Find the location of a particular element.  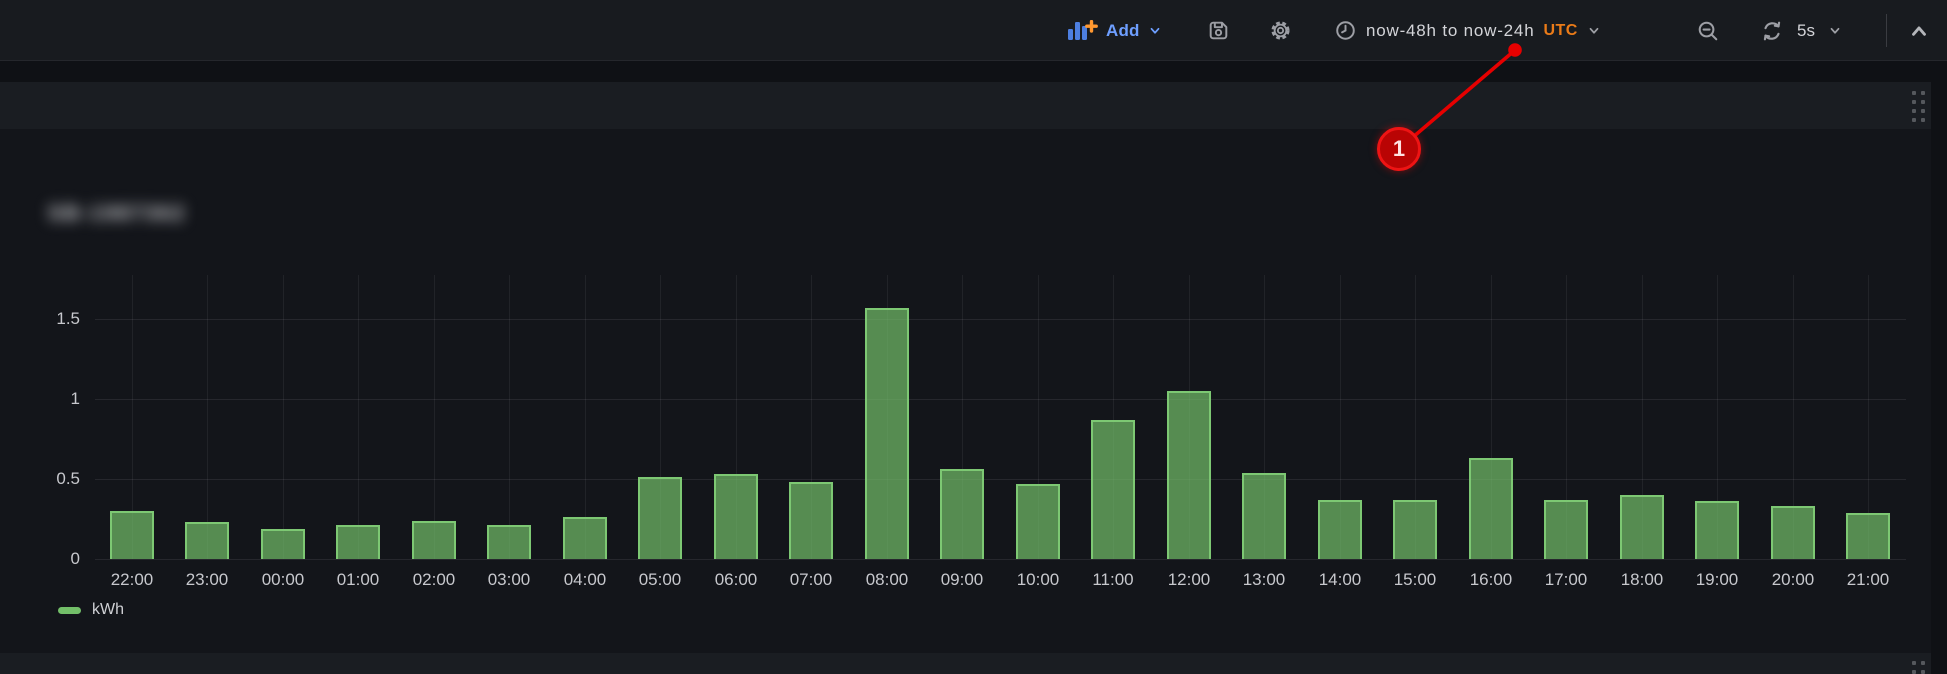

x-axis-label: 01:00 is located at coordinates (358, 579).